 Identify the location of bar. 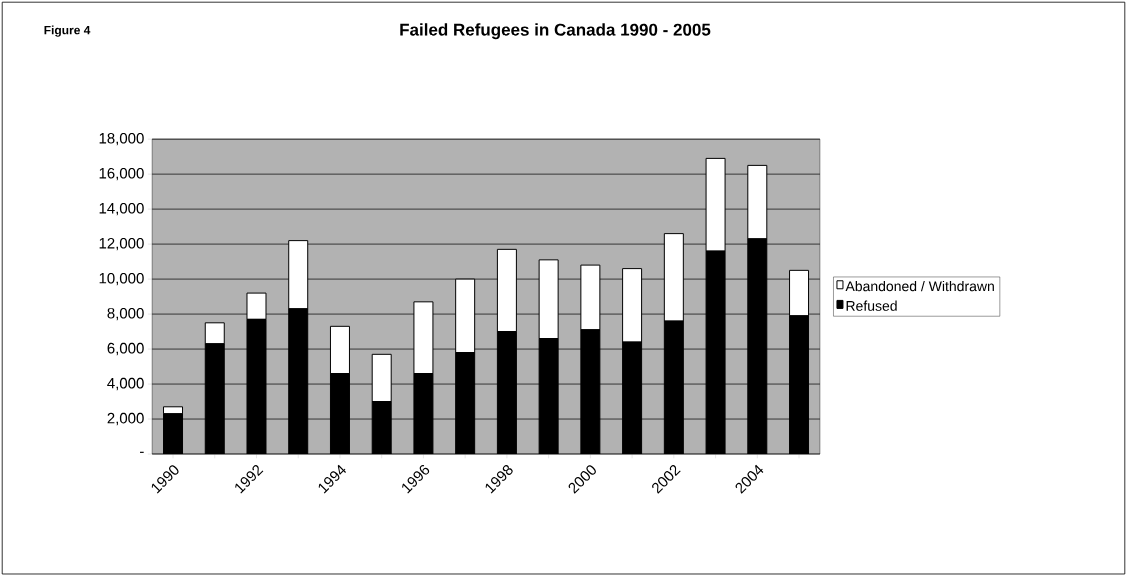
(632, 305).